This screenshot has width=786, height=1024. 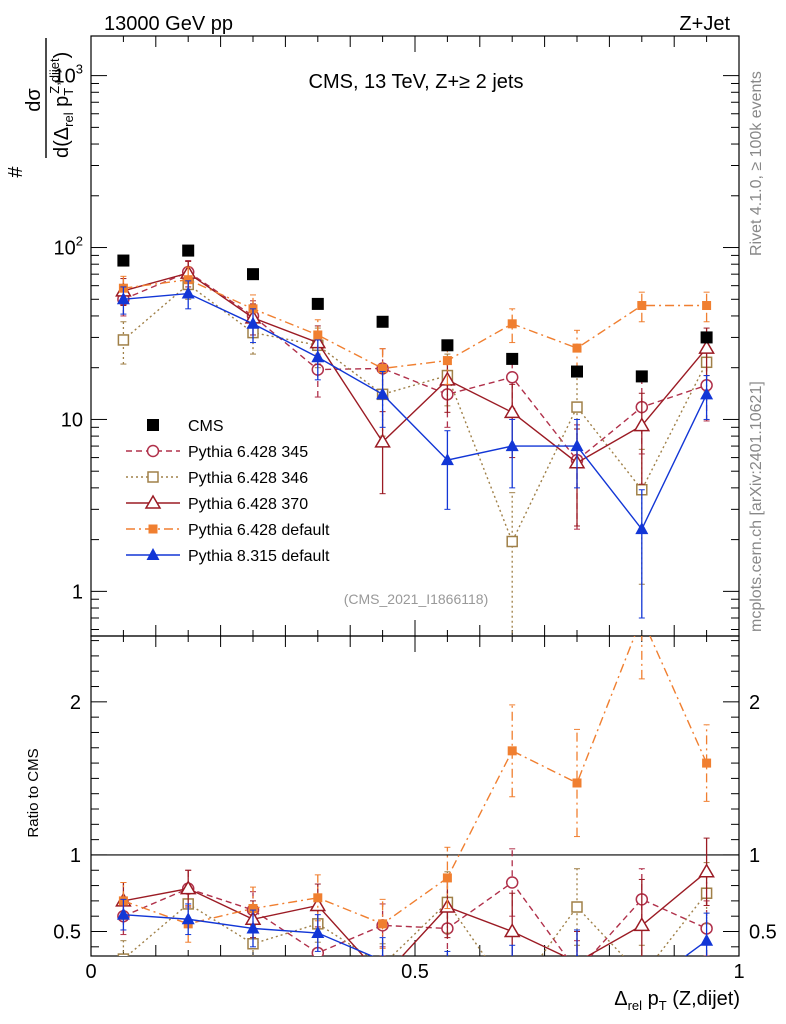 I want to click on main-y-tick: 103, so click(x=396, y=75).